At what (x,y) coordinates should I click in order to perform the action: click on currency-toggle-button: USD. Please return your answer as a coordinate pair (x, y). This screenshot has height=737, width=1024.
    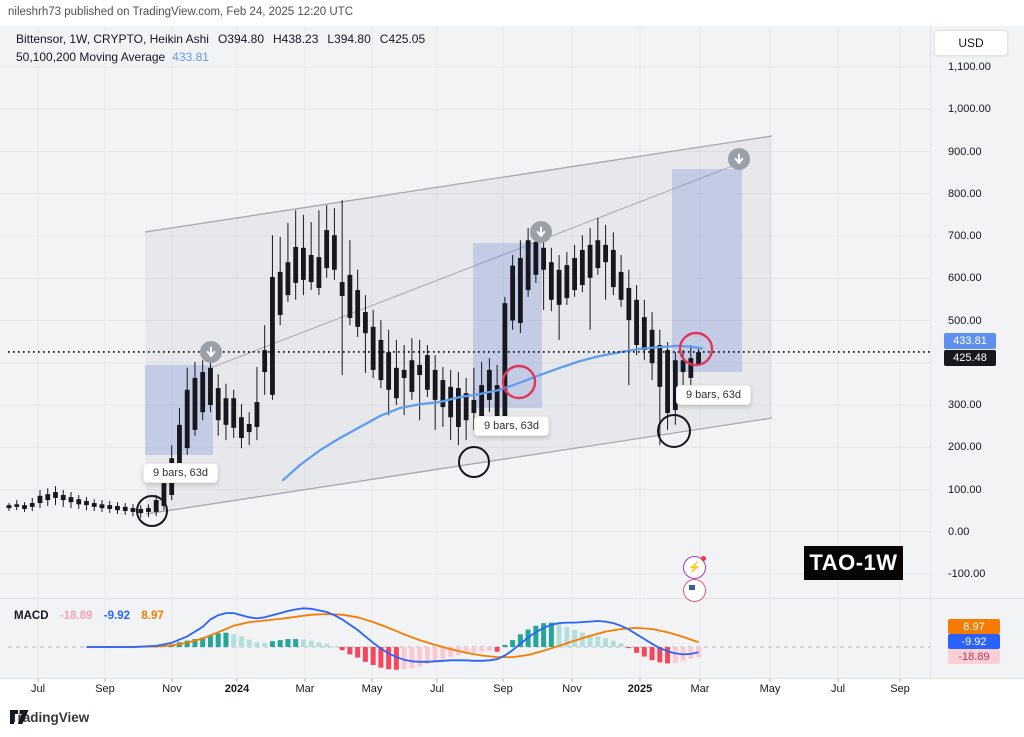
    Looking at the image, I should click on (971, 43).